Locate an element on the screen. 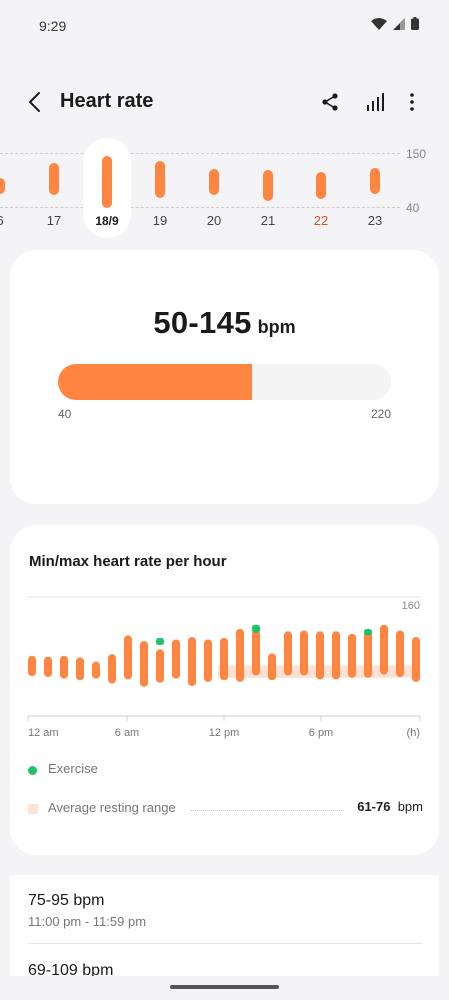 This screenshot has height=1000, width=449. trends-button is located at coordinates (375, 102).